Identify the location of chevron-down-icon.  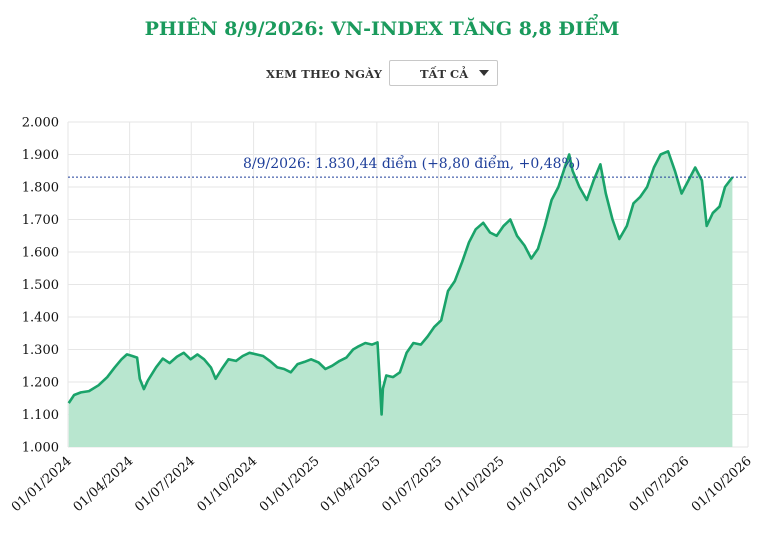
(484, 73).